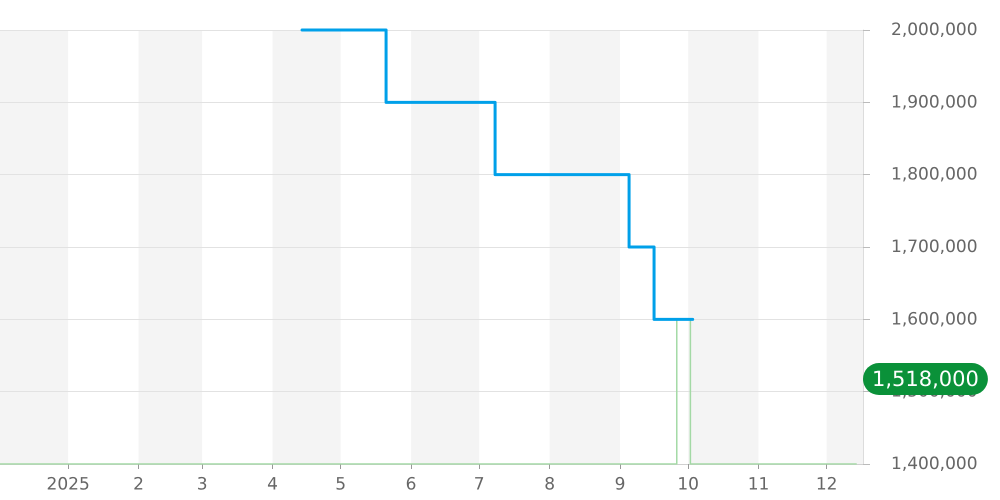 The height and width of the screenshot is (500, 1000). What do you see at coordinates (550, 484) in the screenshot?
I see `x-tick-label: 8` at bounding box center [550, 484].